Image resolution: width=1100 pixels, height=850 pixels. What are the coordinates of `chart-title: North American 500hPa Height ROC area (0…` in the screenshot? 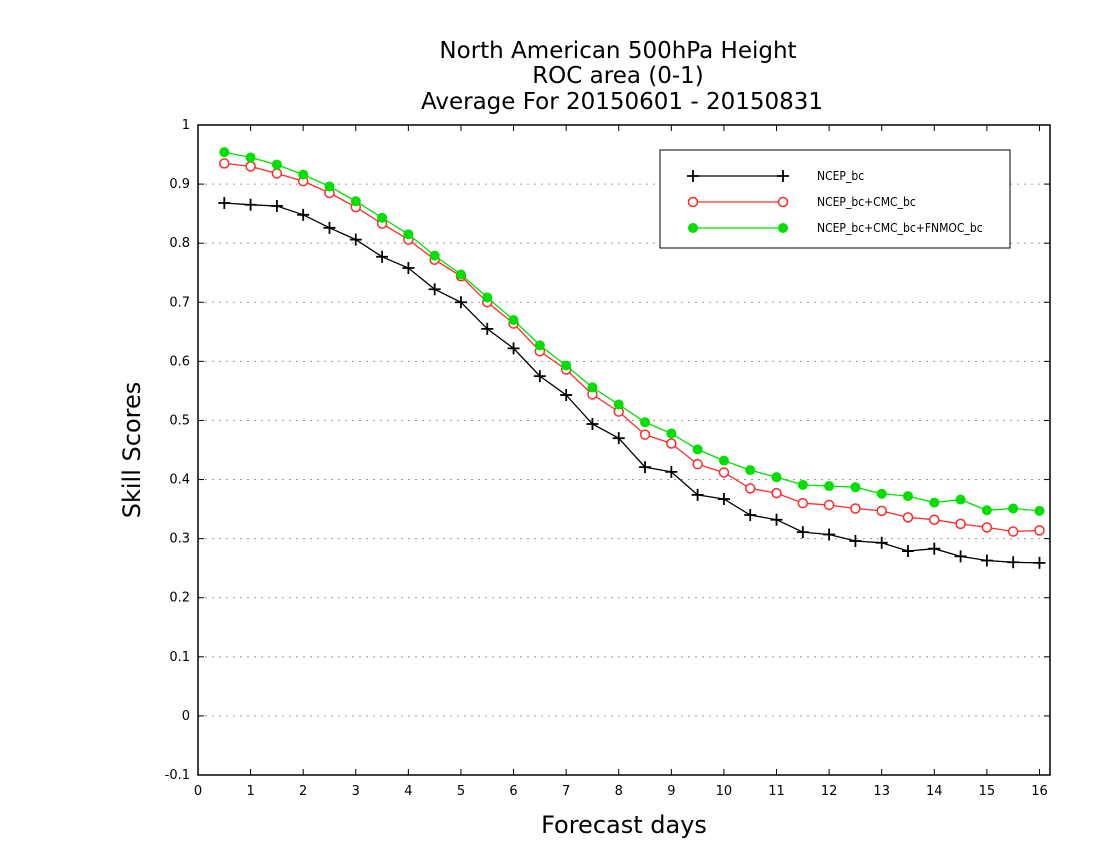 It's located at (622, 76).